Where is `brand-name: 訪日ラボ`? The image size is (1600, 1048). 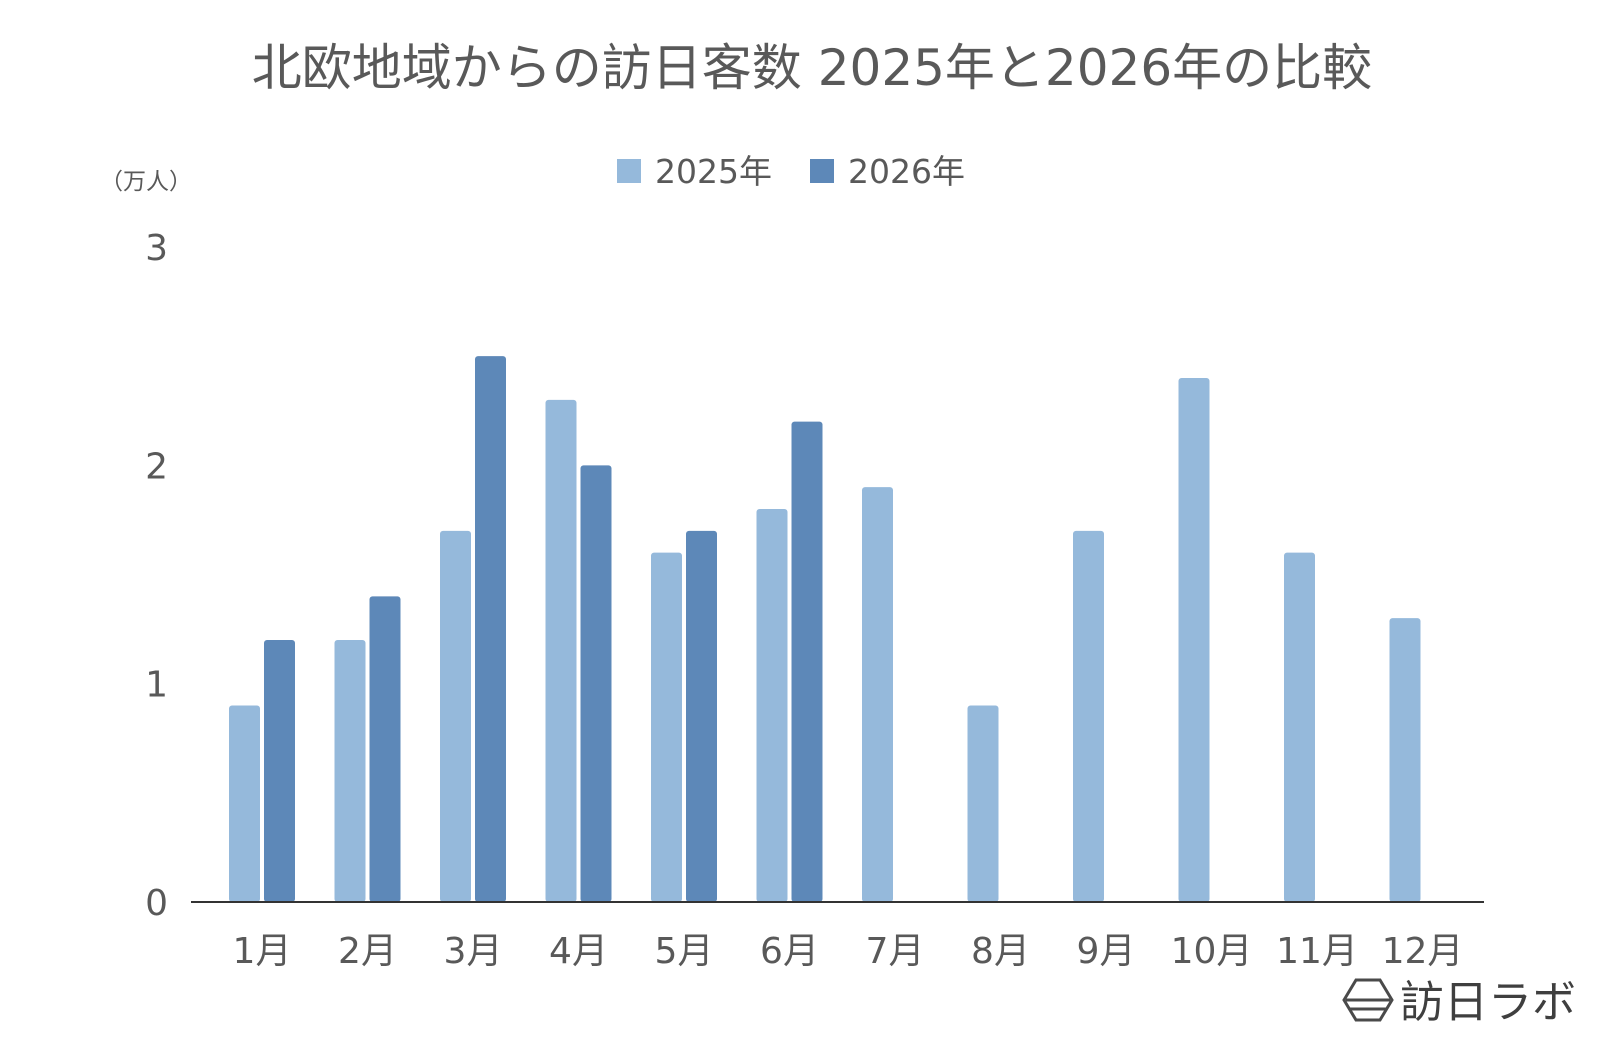
brand-name: 訪日ラボ is located at coordinates (1488, 1002).